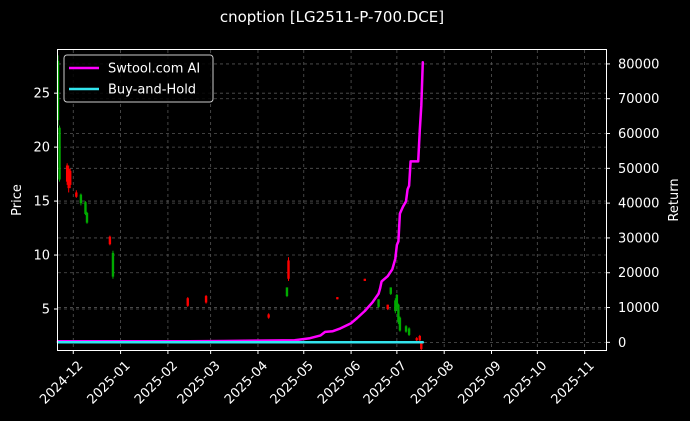 The height and width of the screenshot is (421, 690). What do you see at coordinates (638, 238) in the screenshot?
I see `y2-tick-label: 30000` at bounding box center [638, 238].